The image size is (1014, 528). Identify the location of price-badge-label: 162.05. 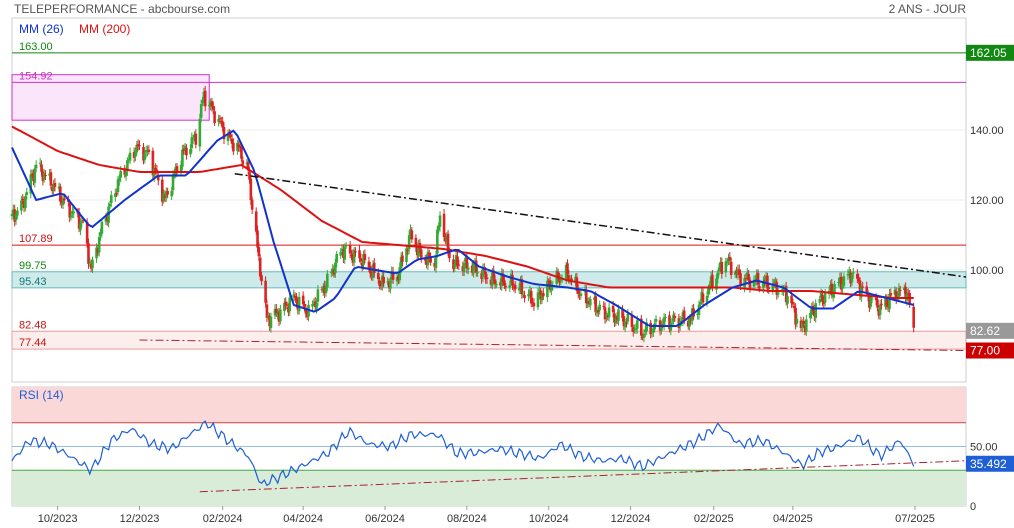
(988, 53).